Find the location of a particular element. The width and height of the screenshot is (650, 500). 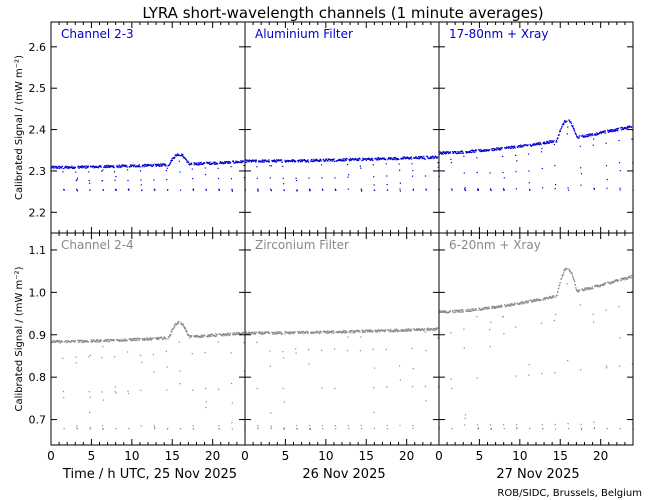

y-tick-label: 2.2 is located at coordinates (38, 212).